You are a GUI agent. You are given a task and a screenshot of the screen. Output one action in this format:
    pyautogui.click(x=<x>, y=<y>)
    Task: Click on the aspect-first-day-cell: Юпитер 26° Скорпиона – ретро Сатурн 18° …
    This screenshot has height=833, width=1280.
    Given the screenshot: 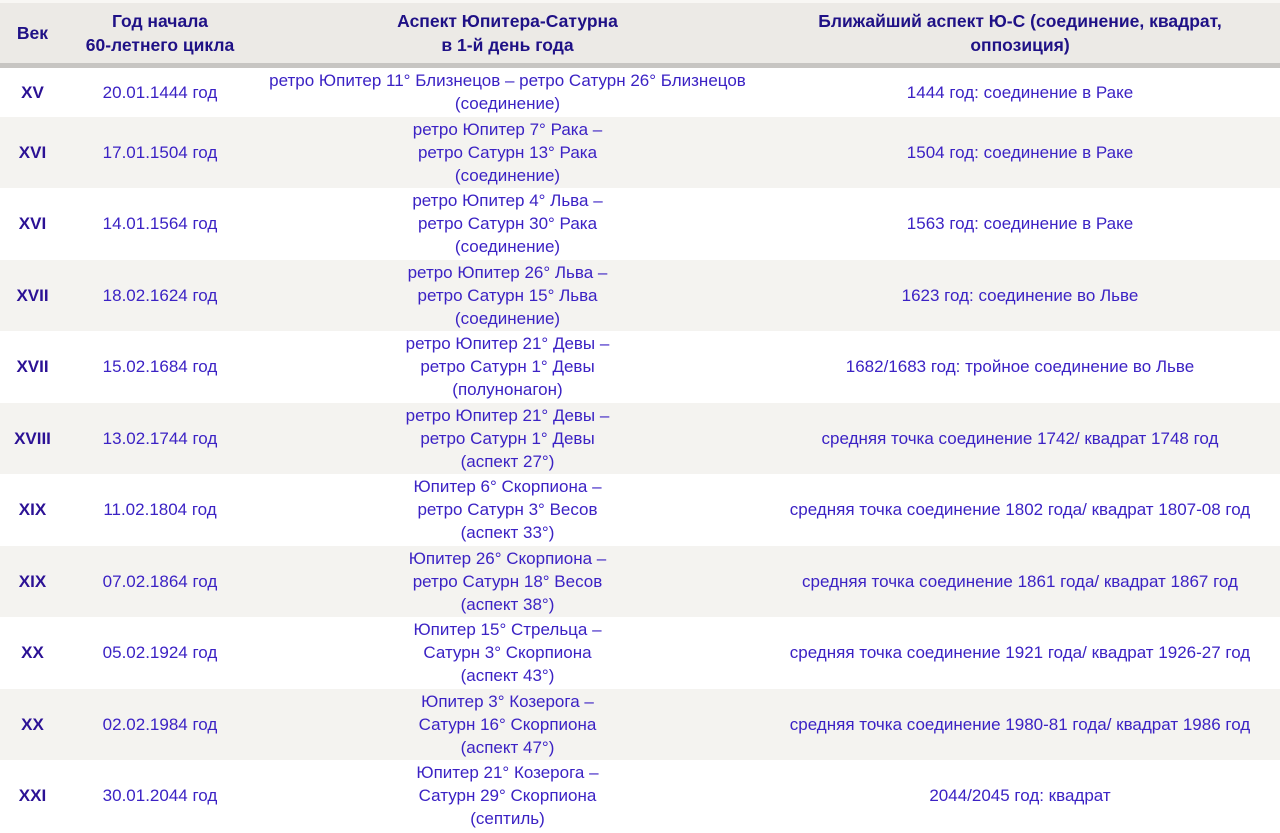 What is the action you would take?
    pyautogui.click(x=507, y=581)
    